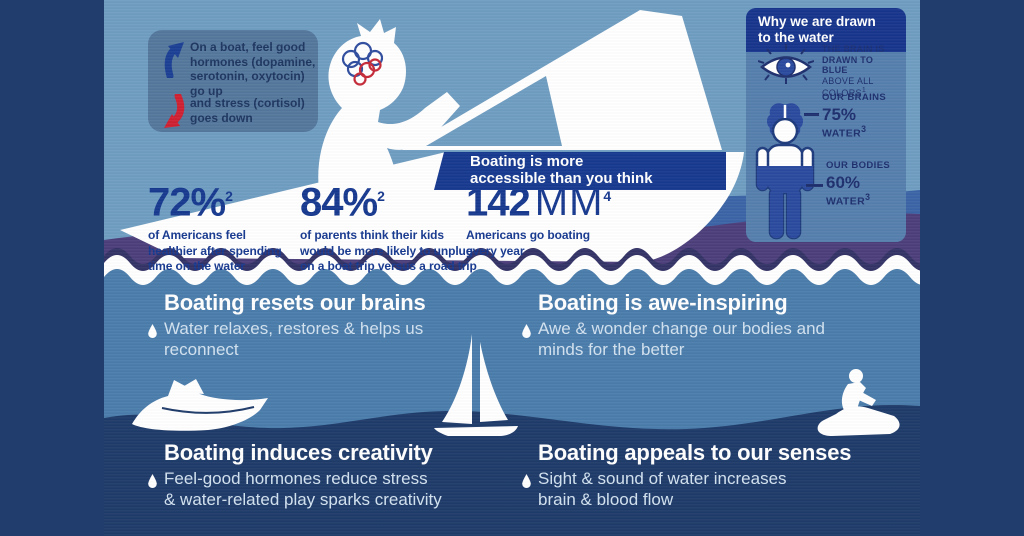  Describe the element at coordinates (295, 302) in the screenshot. I see `section-title-resets-brains: Boating resets our brains` at that location.